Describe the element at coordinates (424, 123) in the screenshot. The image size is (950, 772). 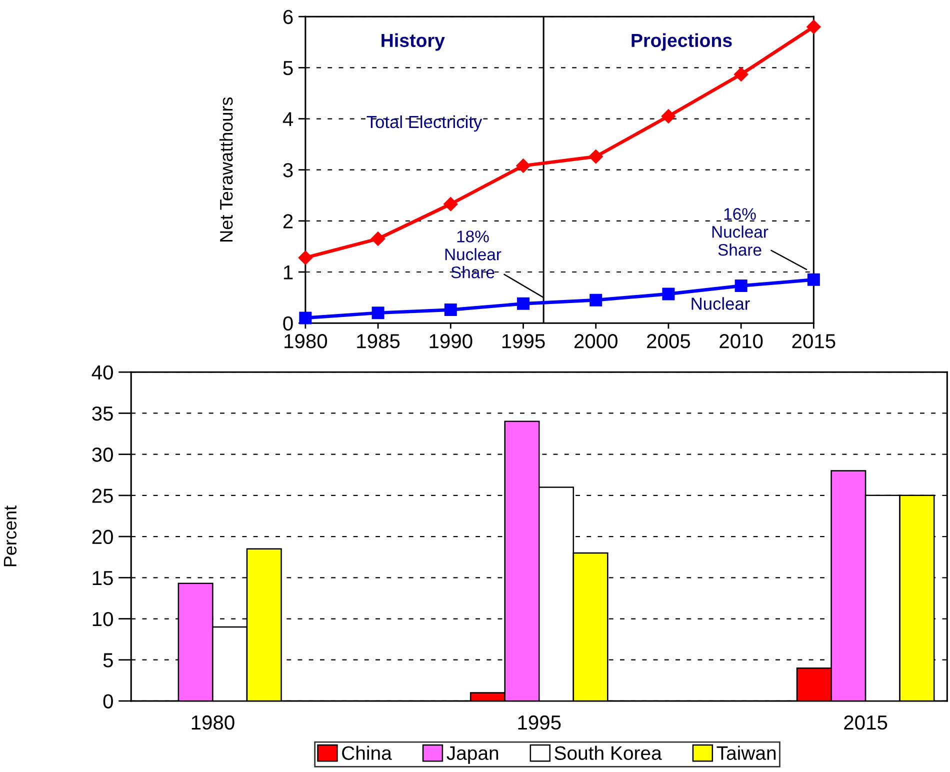
I see `text: Total Electricity` at that location.